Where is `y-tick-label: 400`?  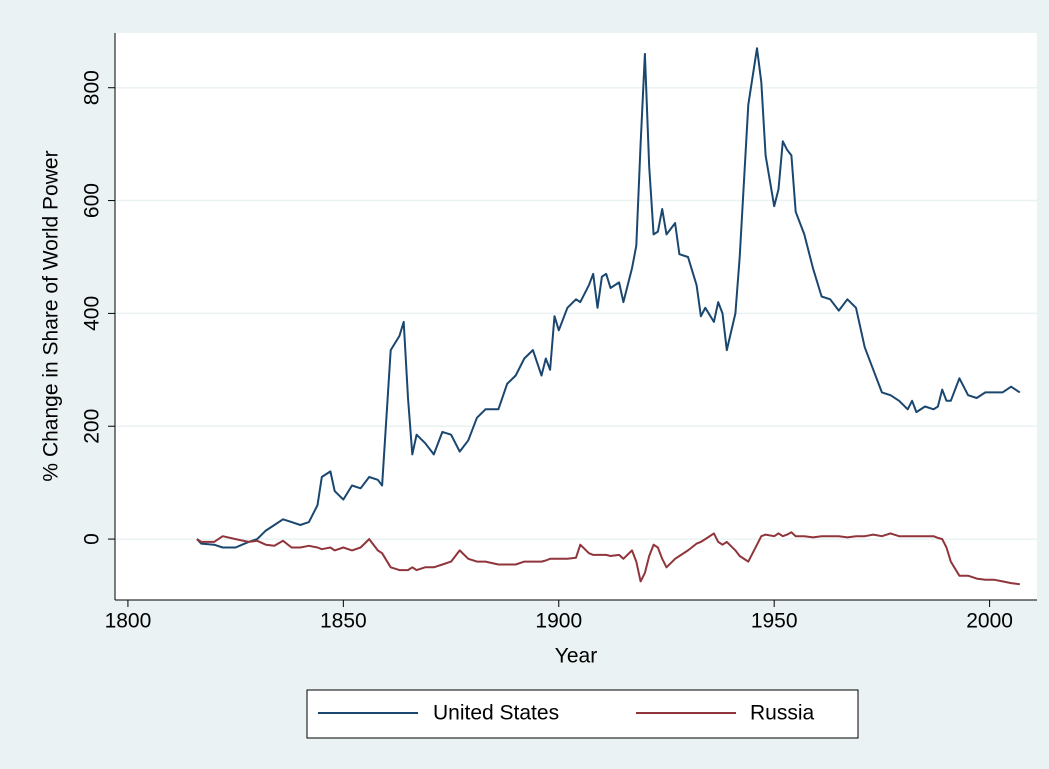
y-tick-label: 400 is located at coordinates (92, 313).